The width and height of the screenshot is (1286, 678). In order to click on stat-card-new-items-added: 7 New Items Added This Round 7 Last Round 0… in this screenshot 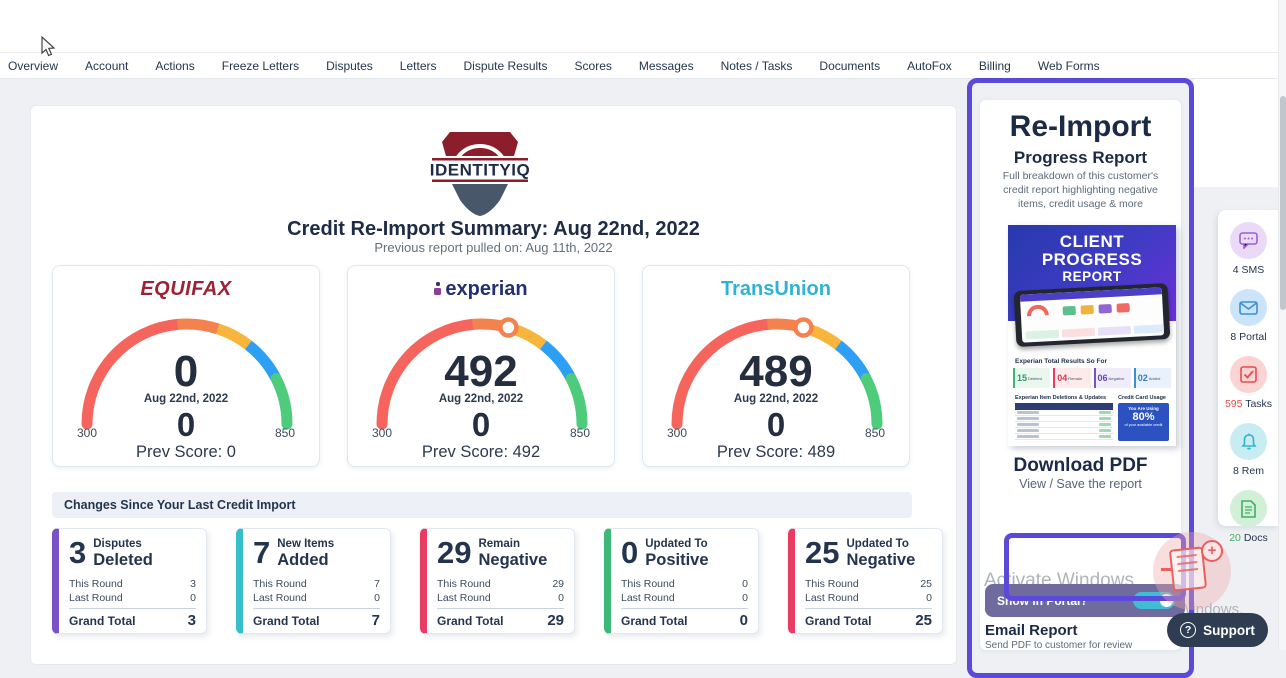, I will do `click(313, 581)`.